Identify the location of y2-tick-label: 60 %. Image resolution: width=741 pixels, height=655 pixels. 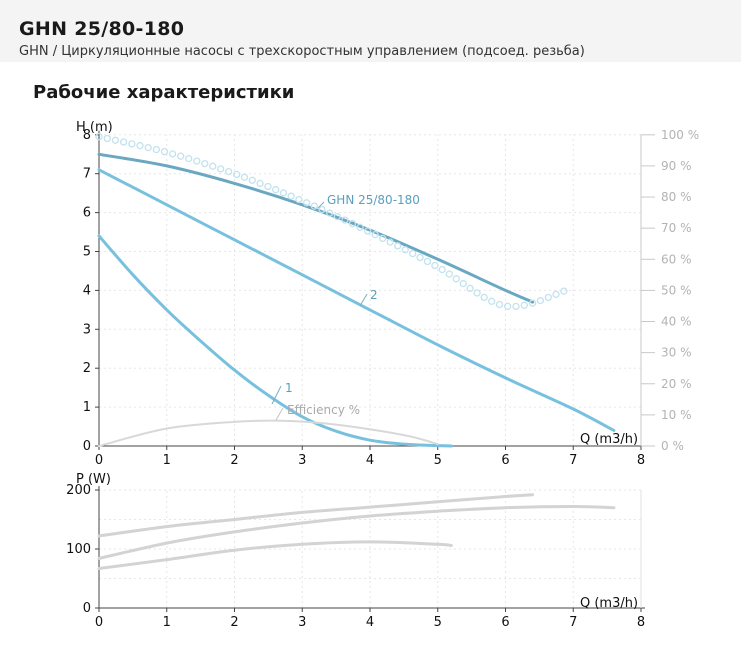
(676, 259).